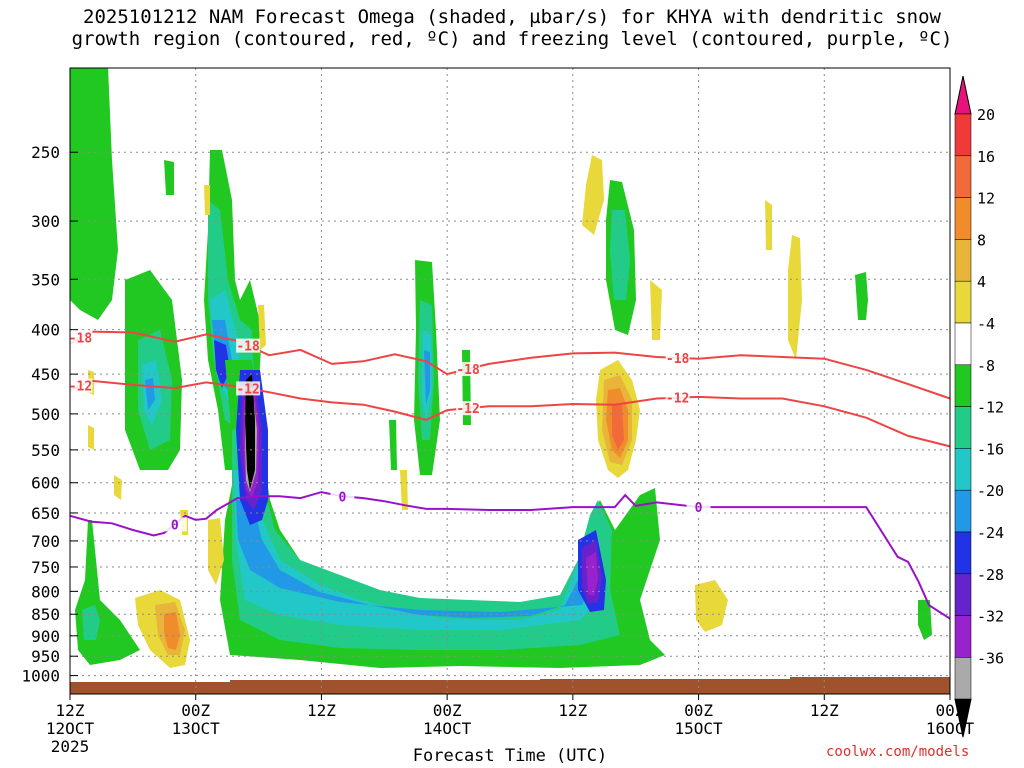 Image resolution: width=1024 pixels, height=768 pixels. What do you see at coordinates (981, 240) in the screenshot?
I see `colorbar-label-8: 8` at bounding box center [981, 240].